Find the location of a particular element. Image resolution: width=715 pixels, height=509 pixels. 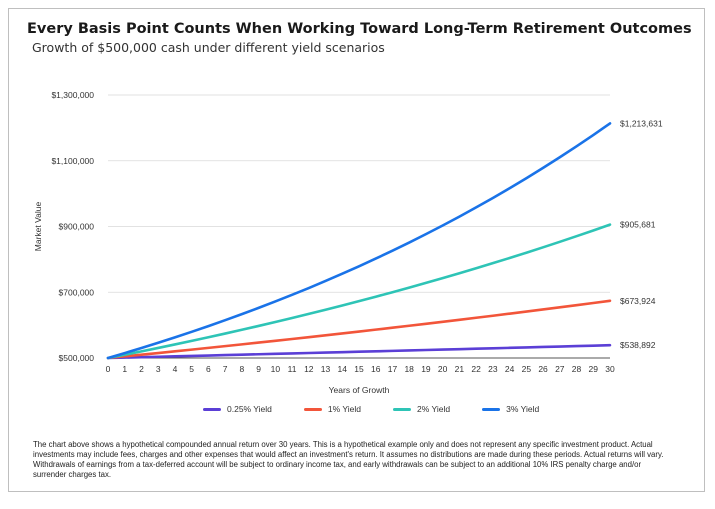

x-tick-label: 26 is located at coordinates (543, 369).